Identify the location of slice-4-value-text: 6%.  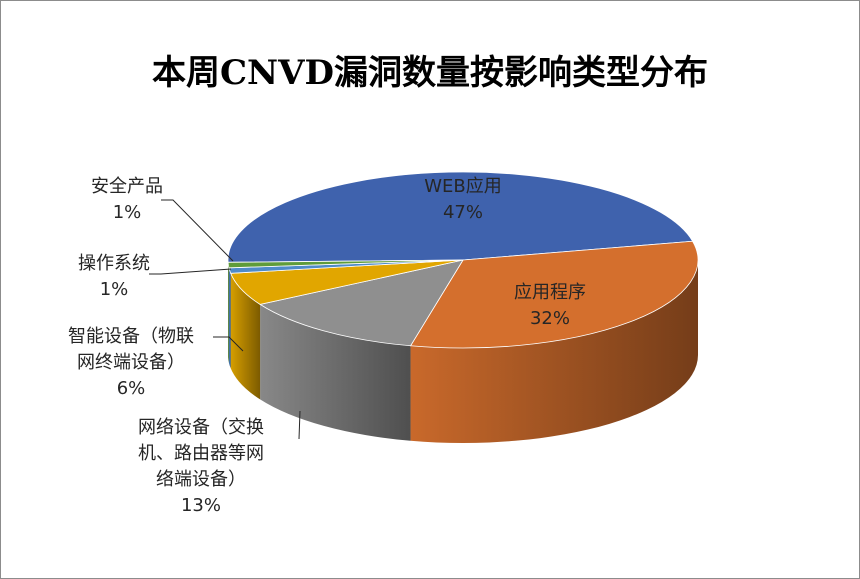
(131, 388).